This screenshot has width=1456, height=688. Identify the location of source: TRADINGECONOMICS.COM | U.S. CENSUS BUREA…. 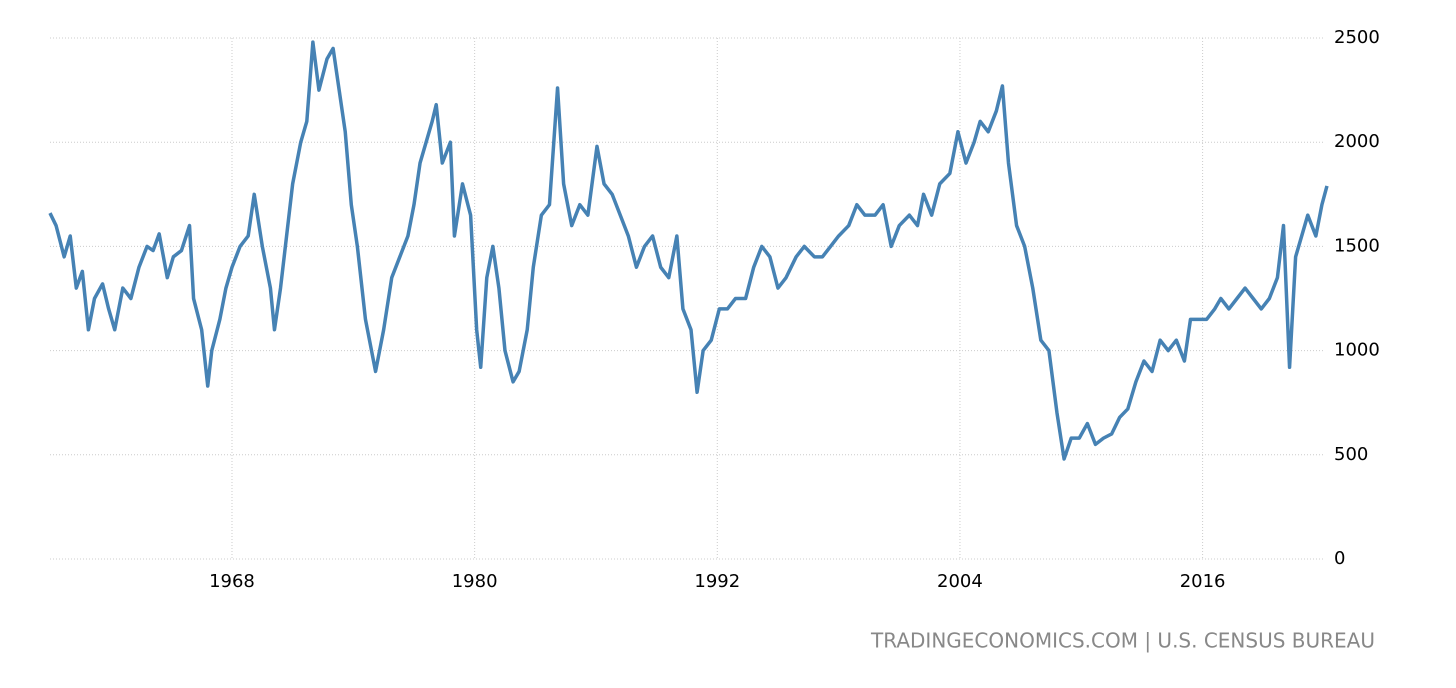
(1122, 641).